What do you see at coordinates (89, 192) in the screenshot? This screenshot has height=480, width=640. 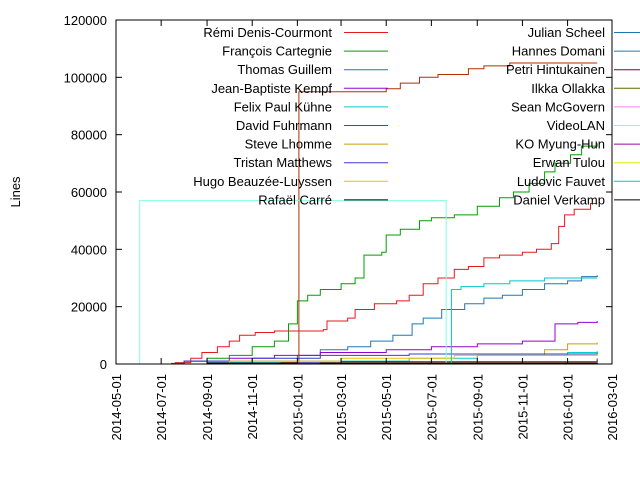 I see `y-tick-label: 60000` at bounding box center [89, 192].